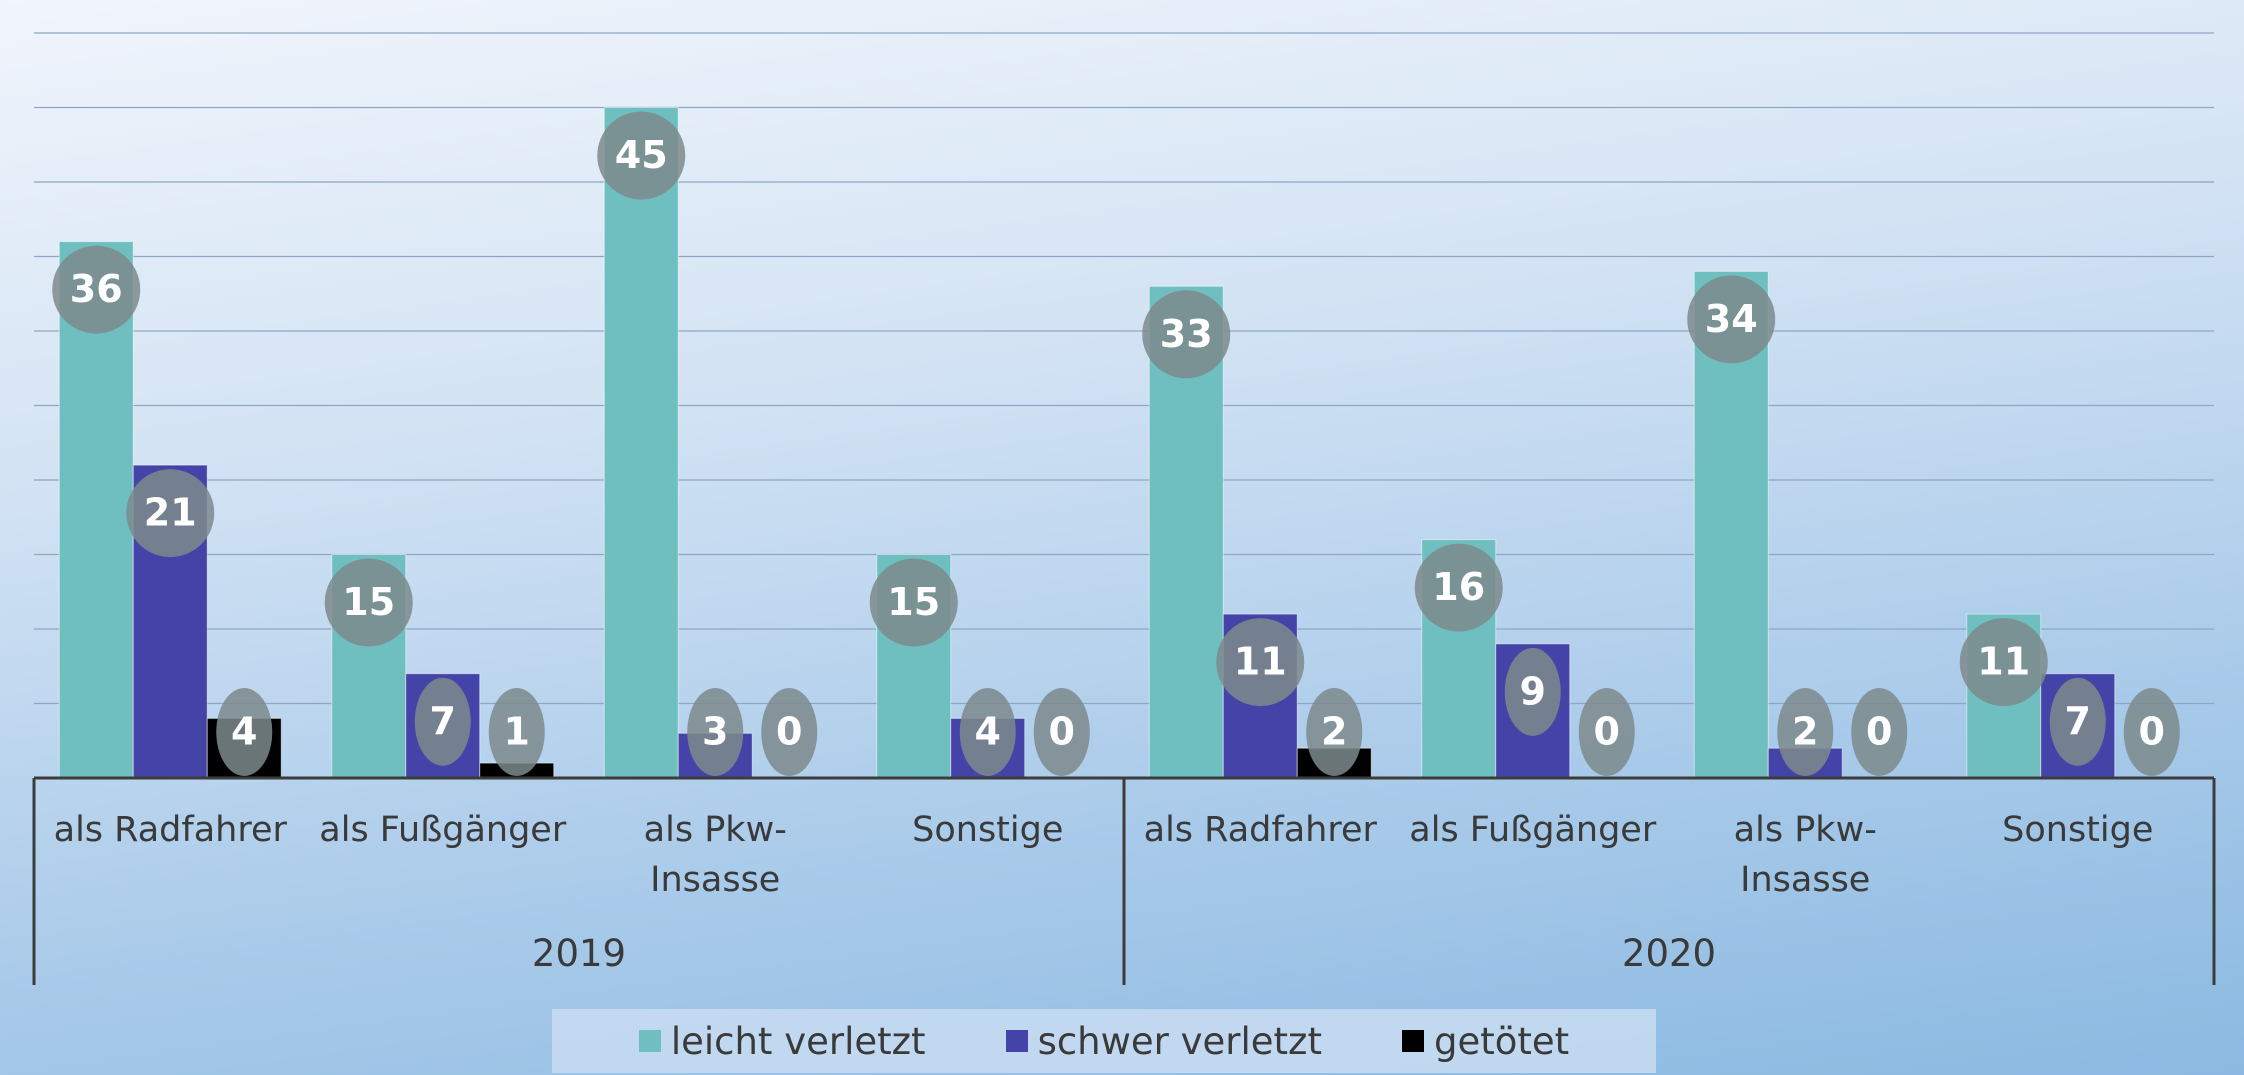 The image size is (2244, 1075). What do you see at coordinates (579, 953) in the screenshot?
I see `group-label: 2019` at bounding box center [579, 953].